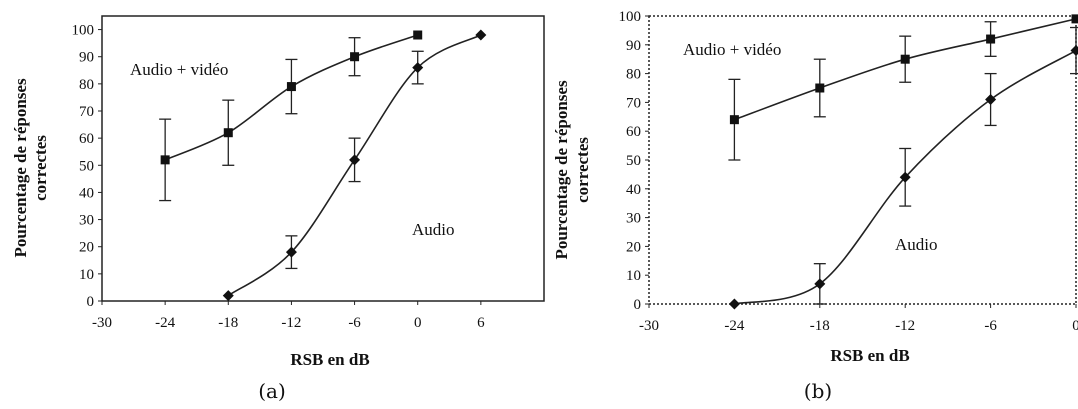 The image size is (1078, 409). Describe the element at coordinates (649, 326) in the screenshot. I see `x-tick-label-b: -30` at that location.